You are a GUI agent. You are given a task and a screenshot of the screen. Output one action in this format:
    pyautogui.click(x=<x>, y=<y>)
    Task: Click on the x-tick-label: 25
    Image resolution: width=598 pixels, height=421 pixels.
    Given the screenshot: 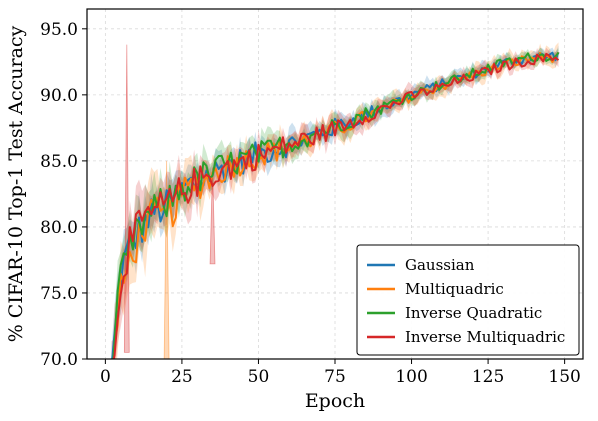 What is the action you would take?
    pyautogui.click(x=182, y=377)
    